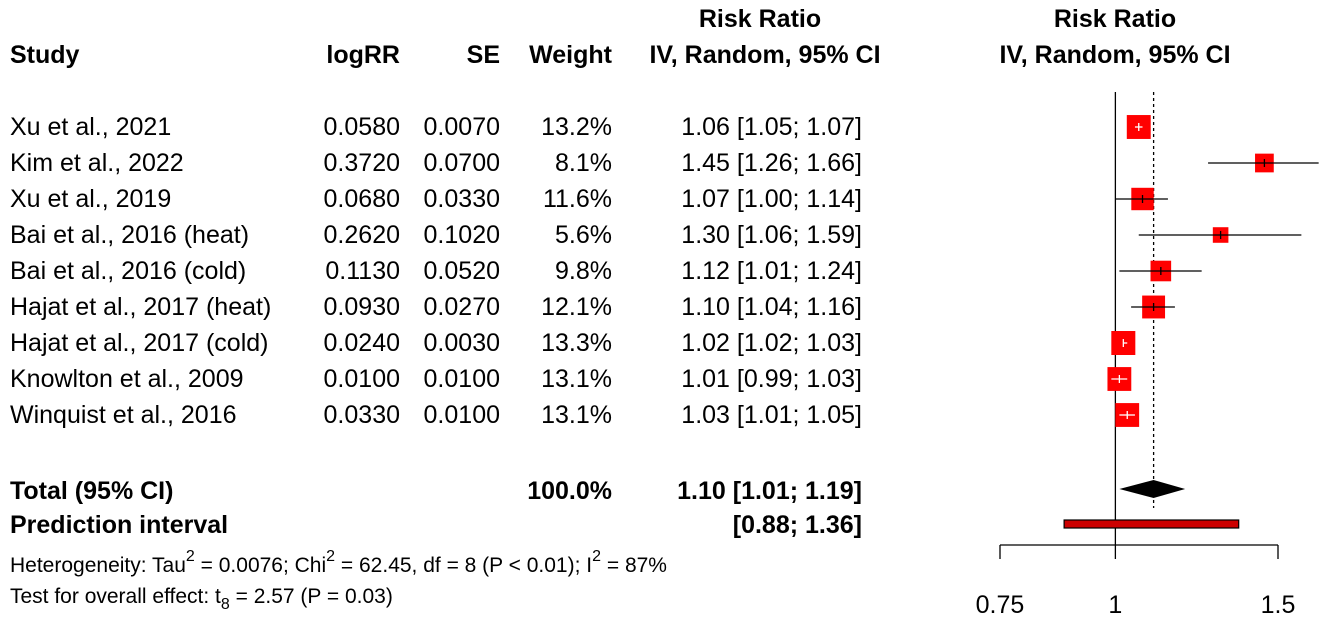  I want to click on prediction-interval-bar, so click(1151, 524).